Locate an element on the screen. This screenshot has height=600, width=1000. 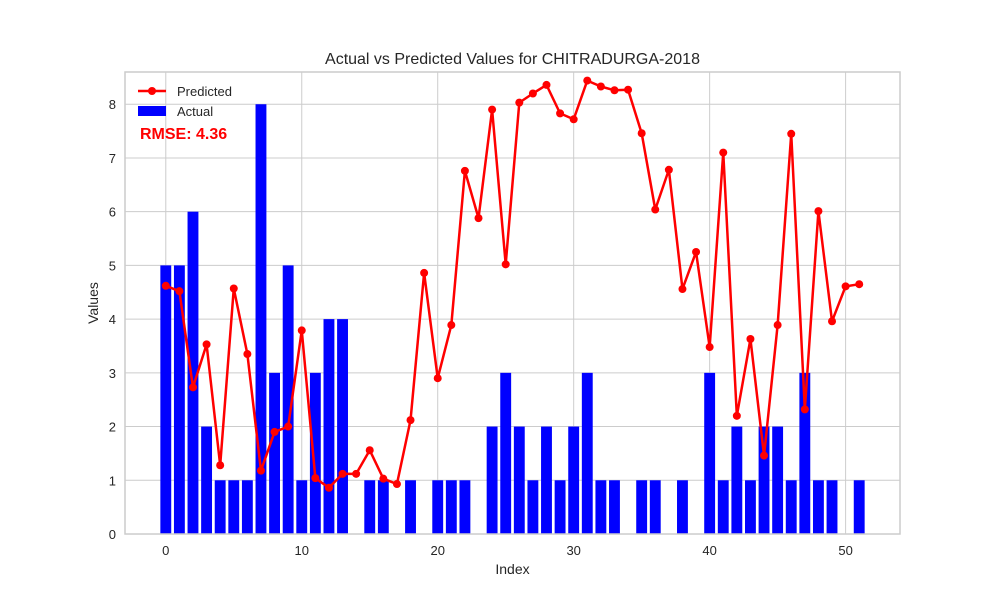
x-tick-label: 20 is located at coordinates (437, 550).